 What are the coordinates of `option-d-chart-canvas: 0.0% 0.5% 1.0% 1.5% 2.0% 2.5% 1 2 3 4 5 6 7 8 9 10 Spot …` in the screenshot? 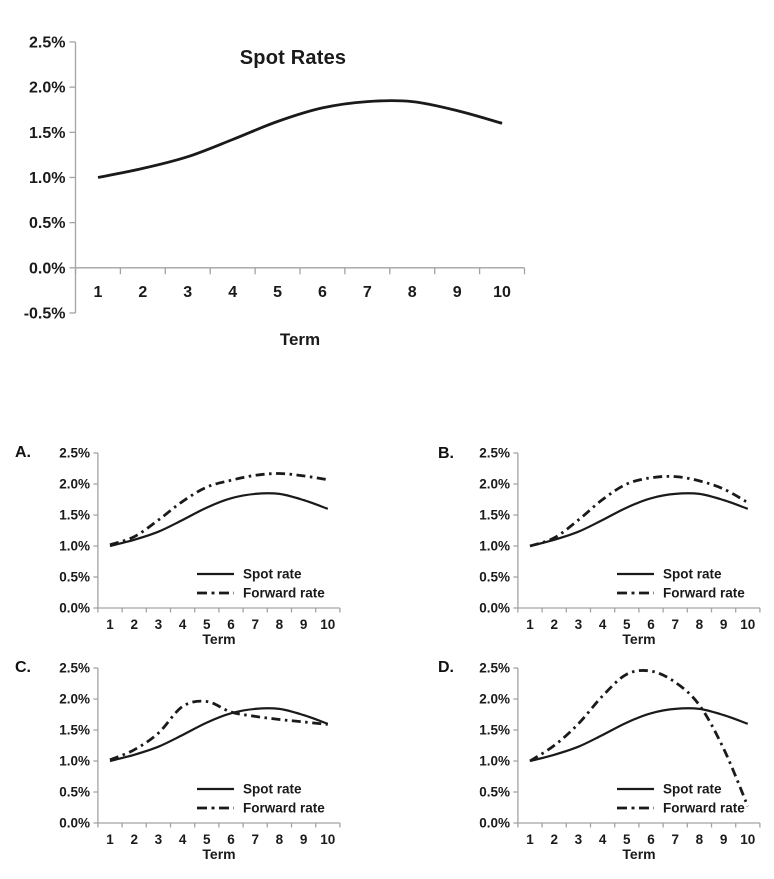 It's located at (620, 754).